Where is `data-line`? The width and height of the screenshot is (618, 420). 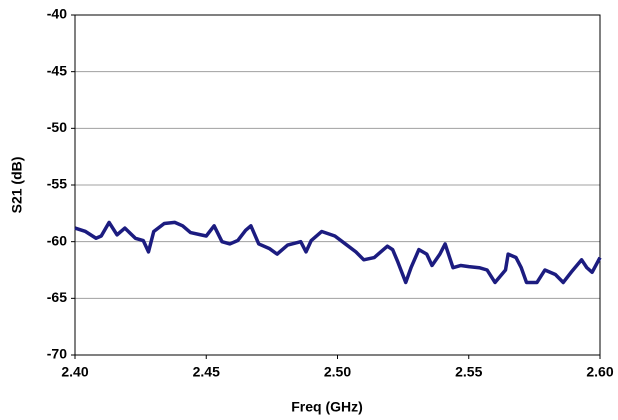 data-line is located at coordinates (338, 252).